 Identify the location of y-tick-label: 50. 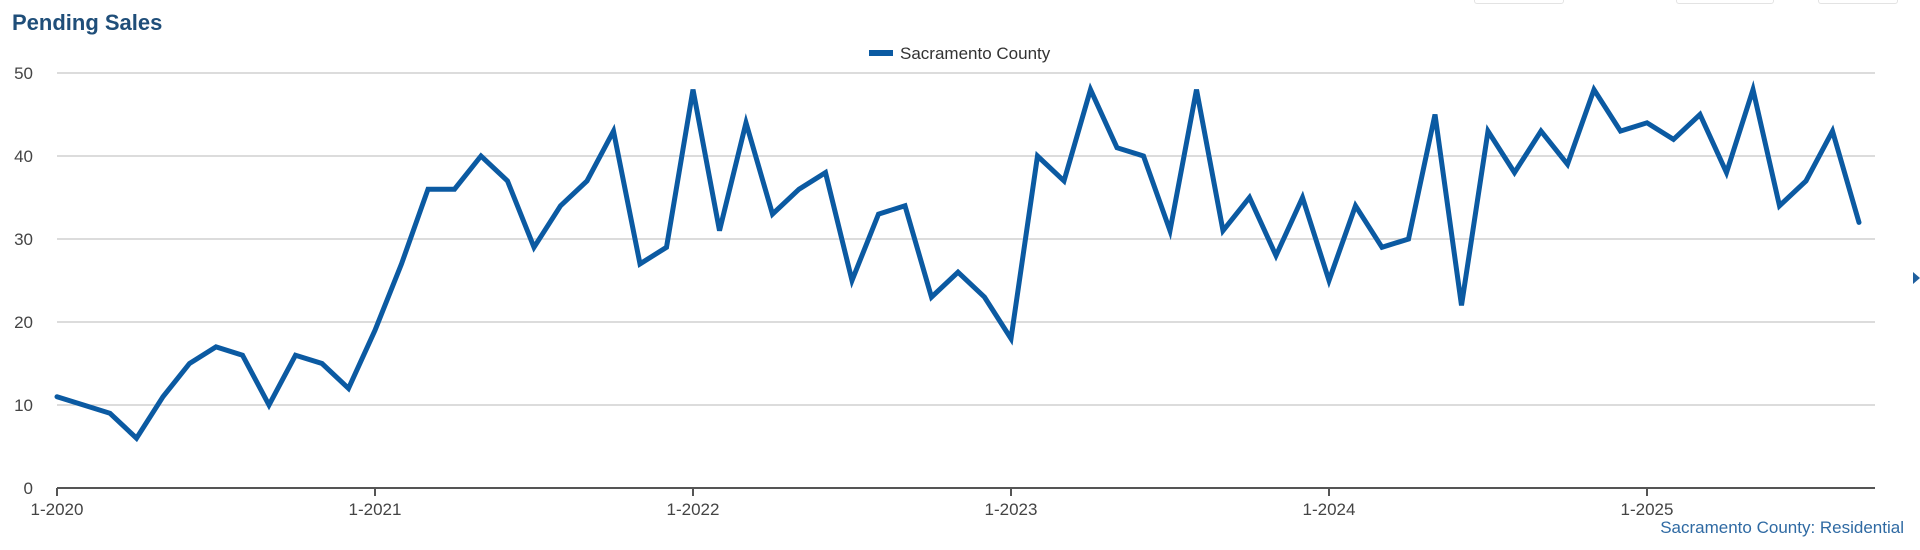
(23, 73).